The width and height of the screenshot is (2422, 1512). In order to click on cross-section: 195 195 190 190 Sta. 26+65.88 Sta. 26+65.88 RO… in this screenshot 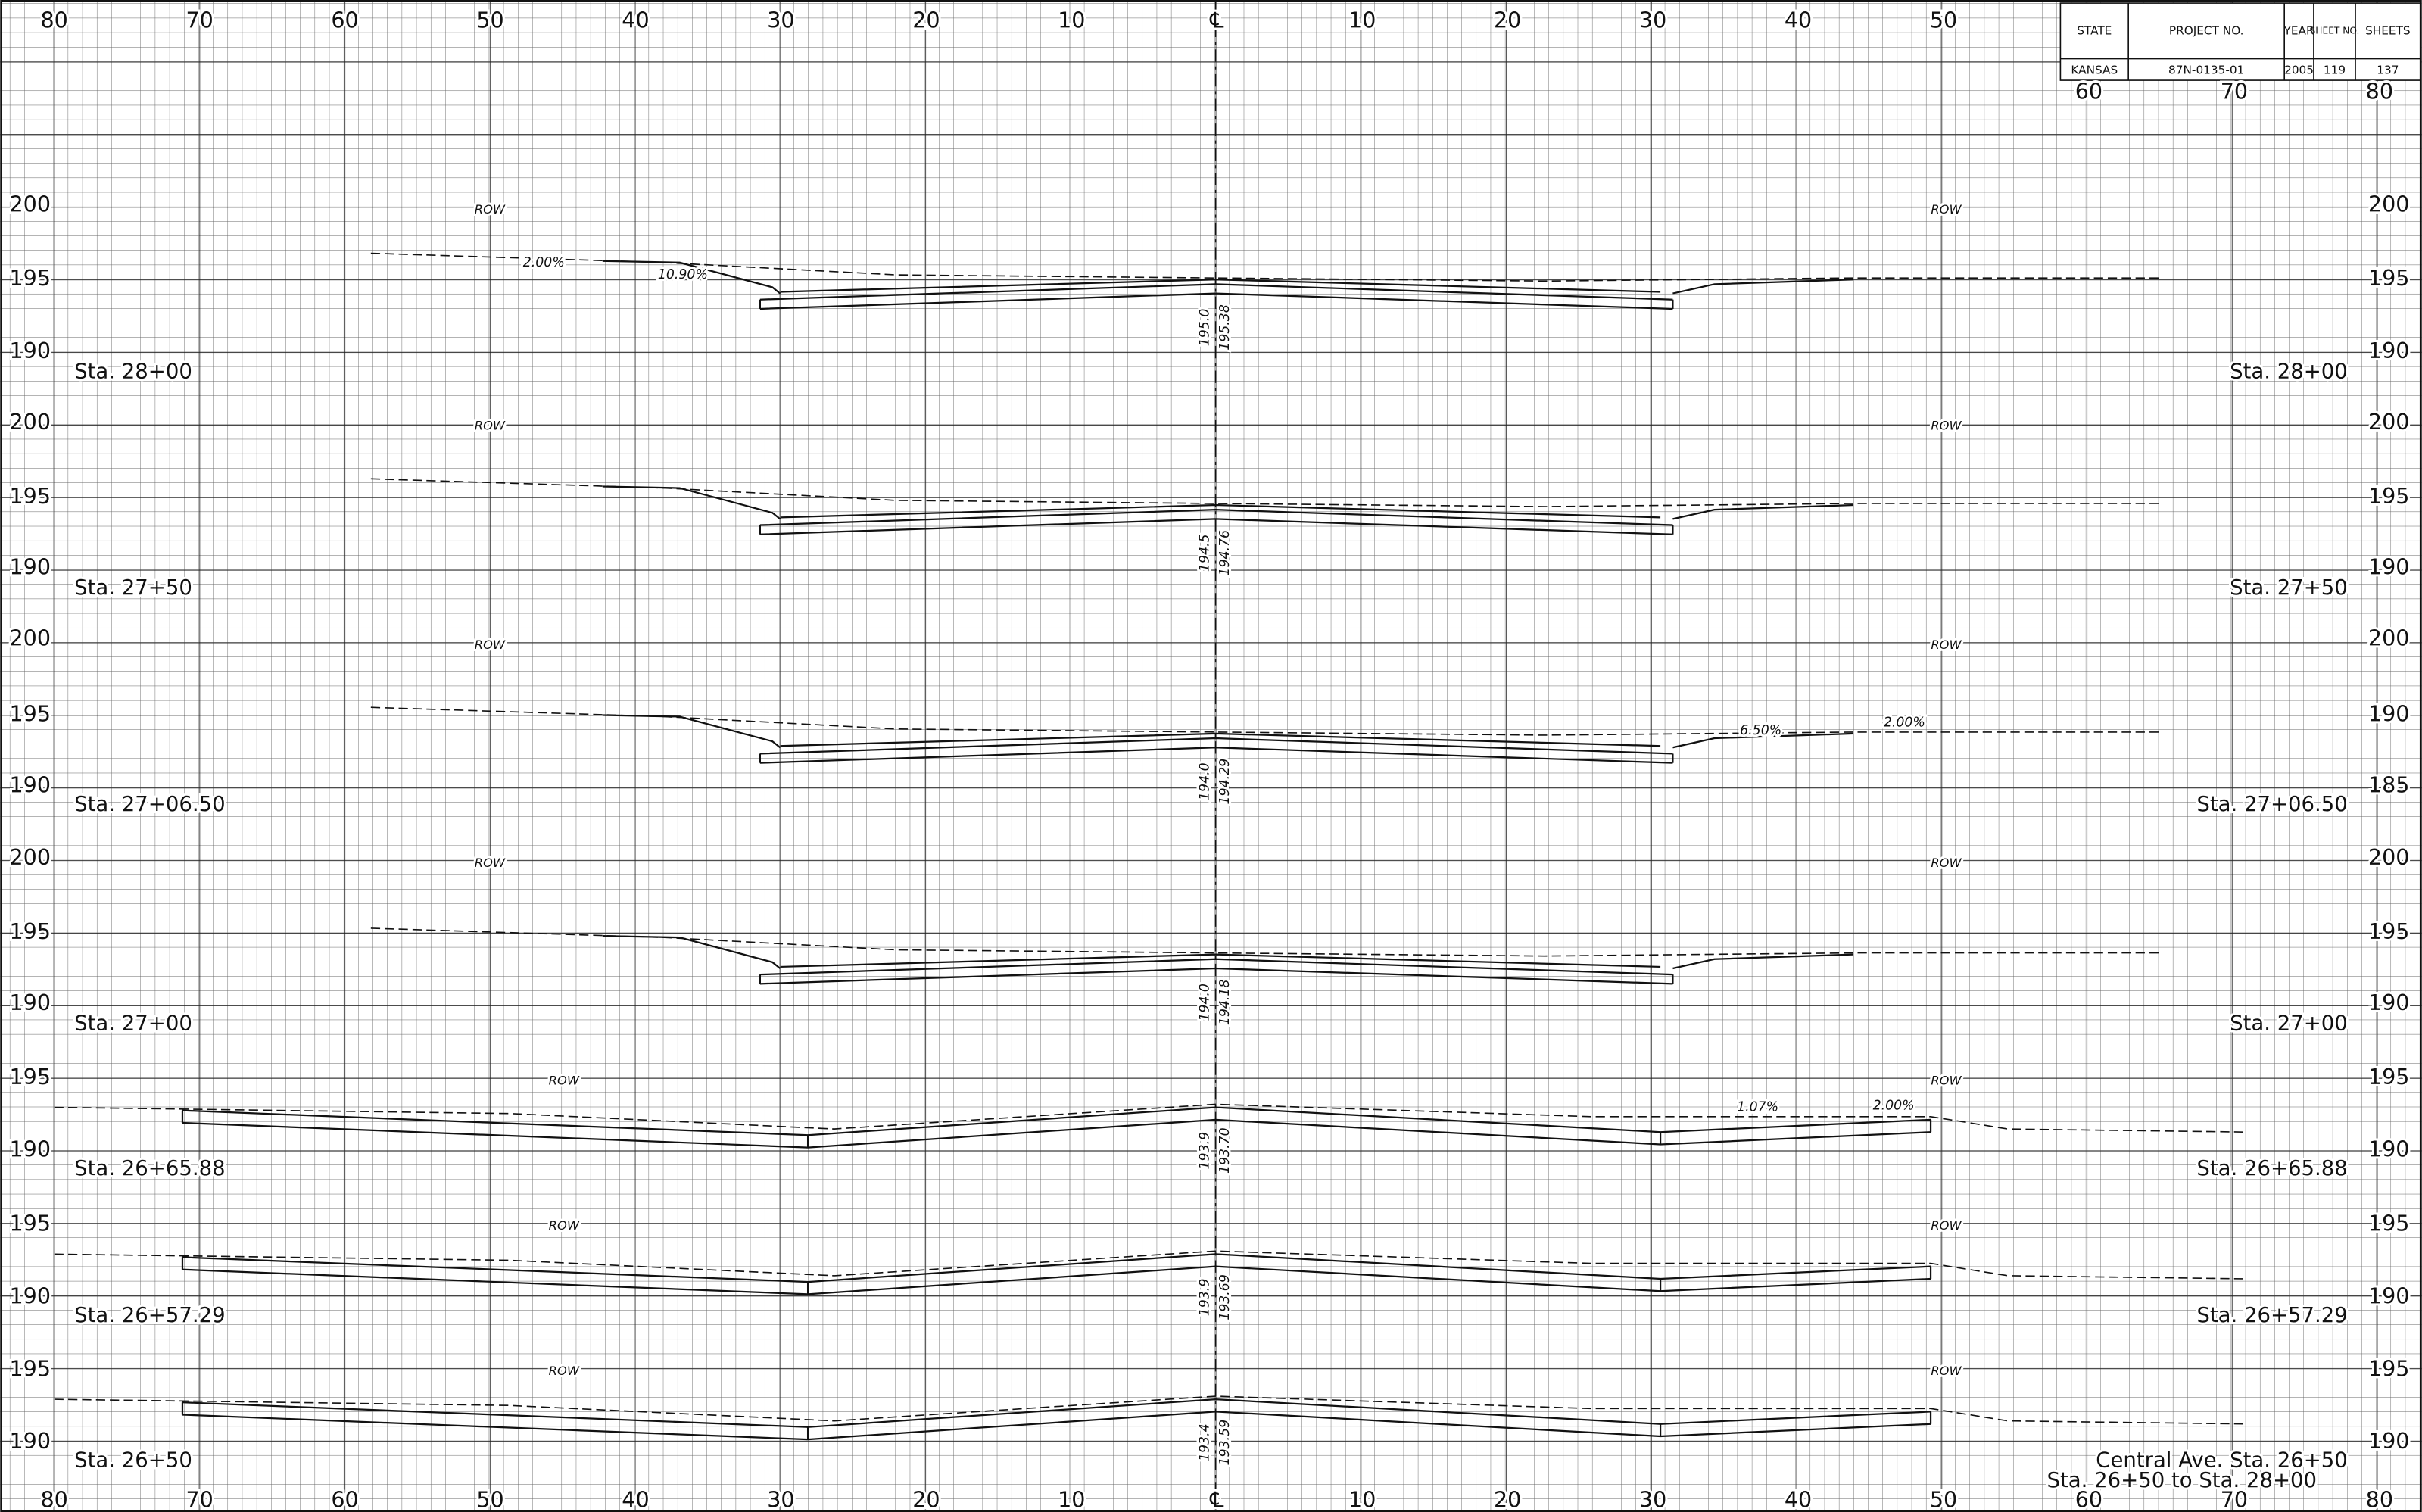, I will do `click(1209, 1122)`.